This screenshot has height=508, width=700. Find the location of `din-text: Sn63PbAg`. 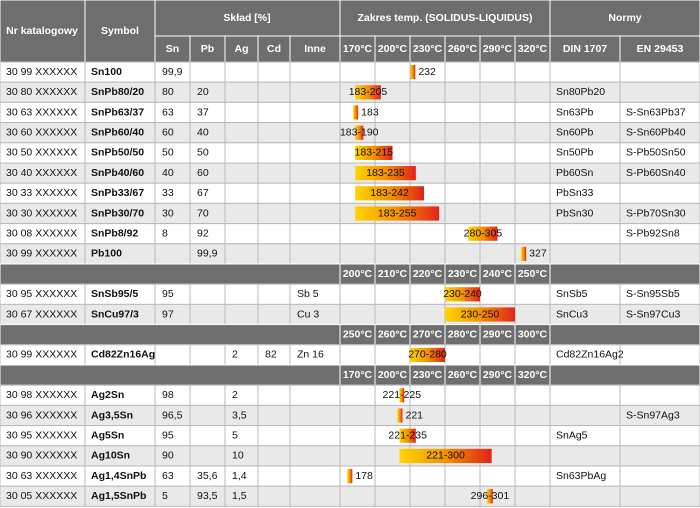

din-text: Sn63PbAg is located at coordinates (581, 476).